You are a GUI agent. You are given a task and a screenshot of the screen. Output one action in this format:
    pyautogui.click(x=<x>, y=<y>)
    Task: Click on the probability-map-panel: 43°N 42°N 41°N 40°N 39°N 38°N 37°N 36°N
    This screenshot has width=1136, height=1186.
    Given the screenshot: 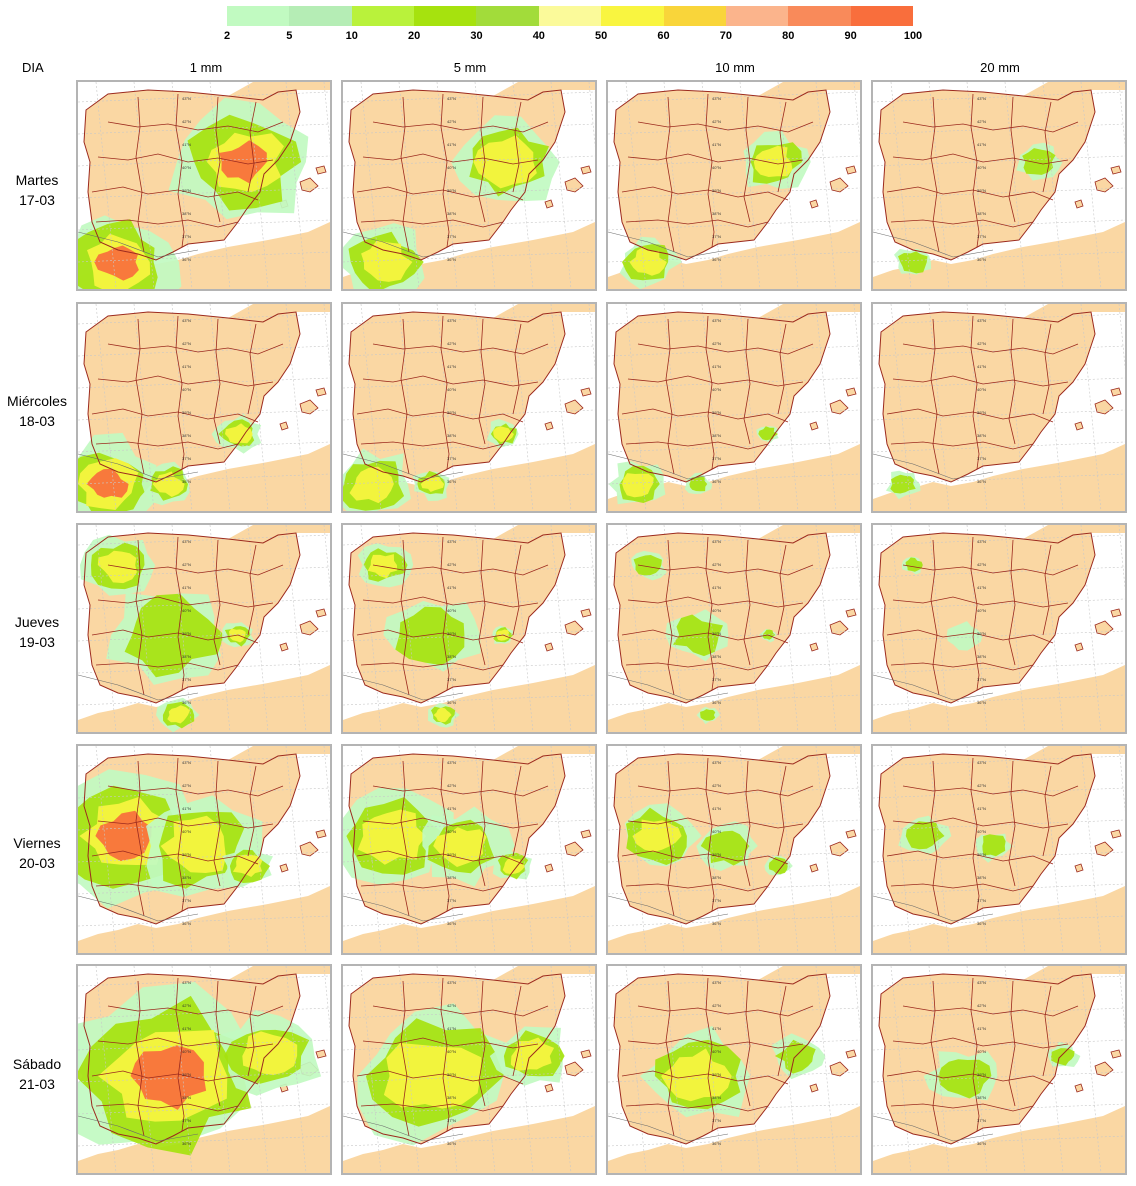 What is the action you would take?
    pyautogui.click(x=999, y=407)
    